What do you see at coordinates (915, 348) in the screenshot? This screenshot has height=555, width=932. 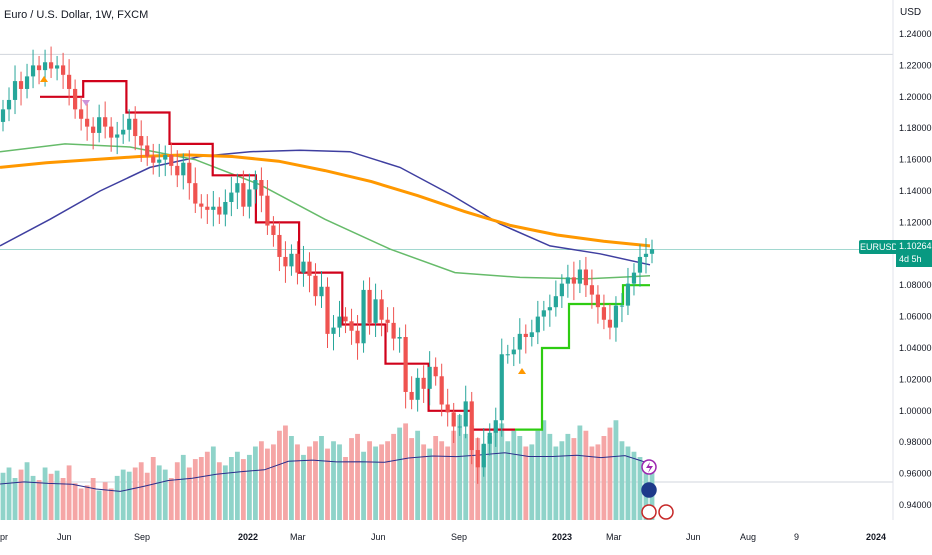 I see `price-tick-label: 1.04000` at bounding box center [915, 348].